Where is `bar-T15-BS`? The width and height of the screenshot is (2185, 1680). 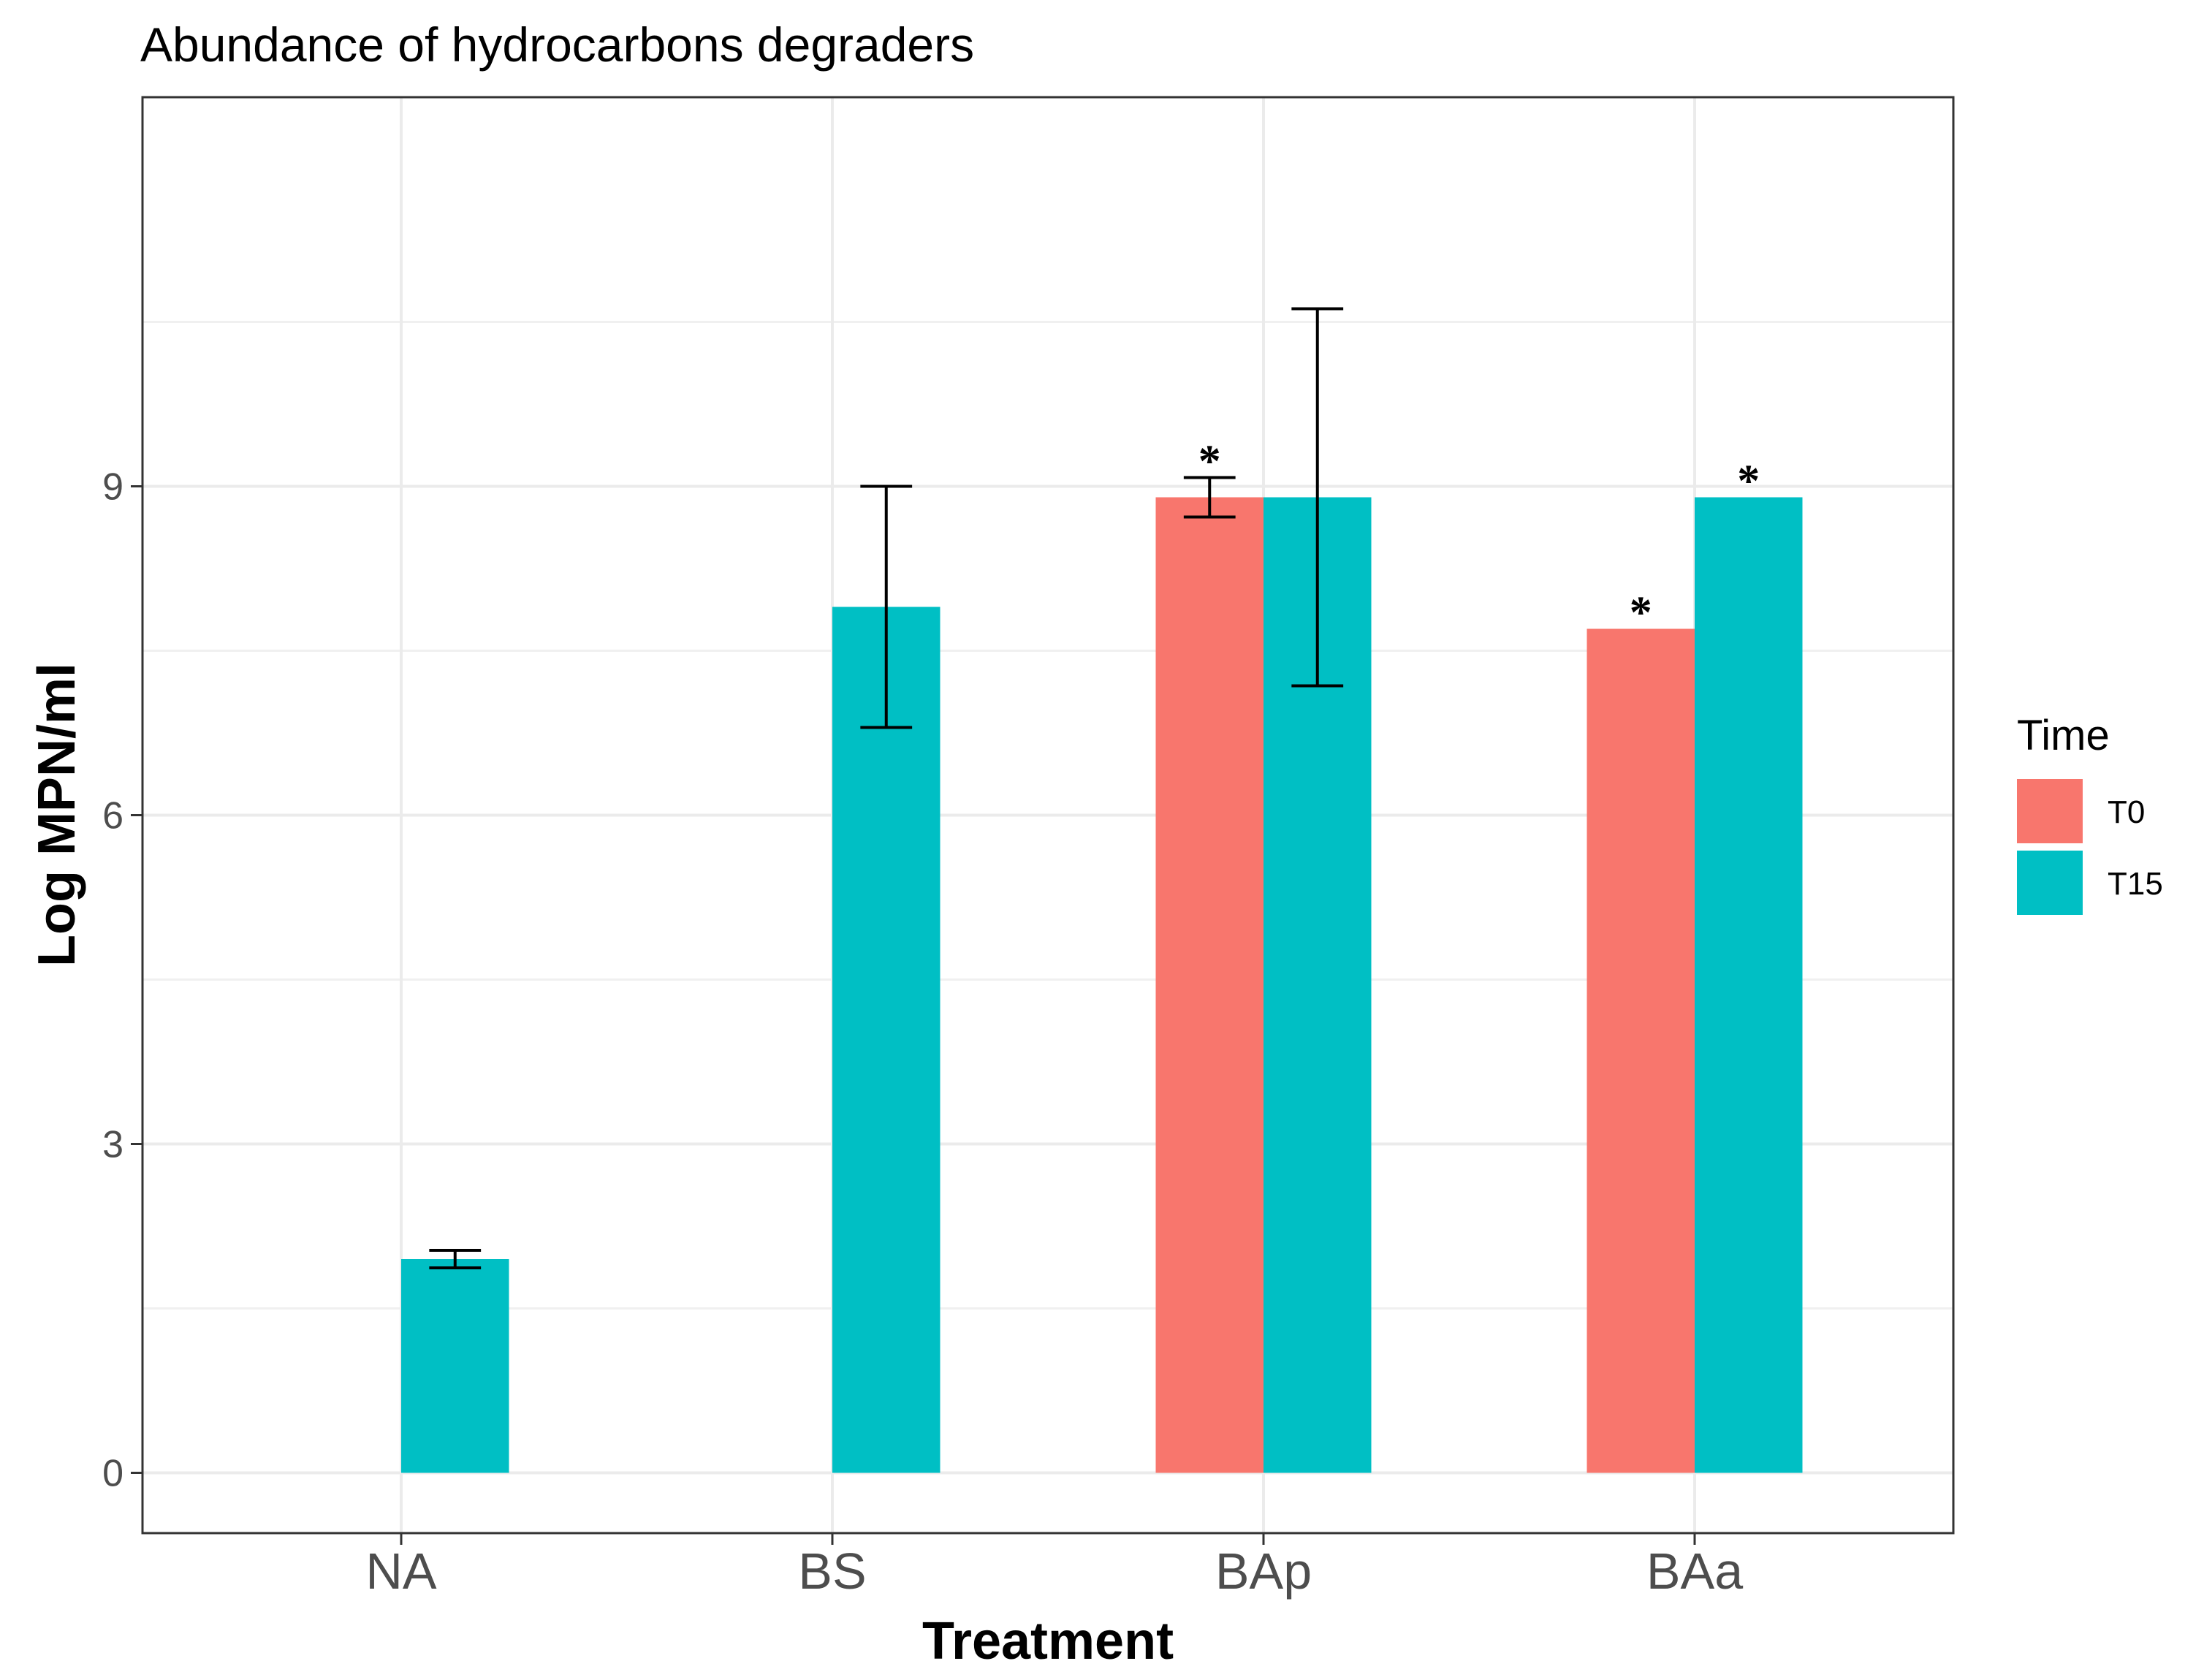 bar-T15-BS is located at coordinates (886, 1040).